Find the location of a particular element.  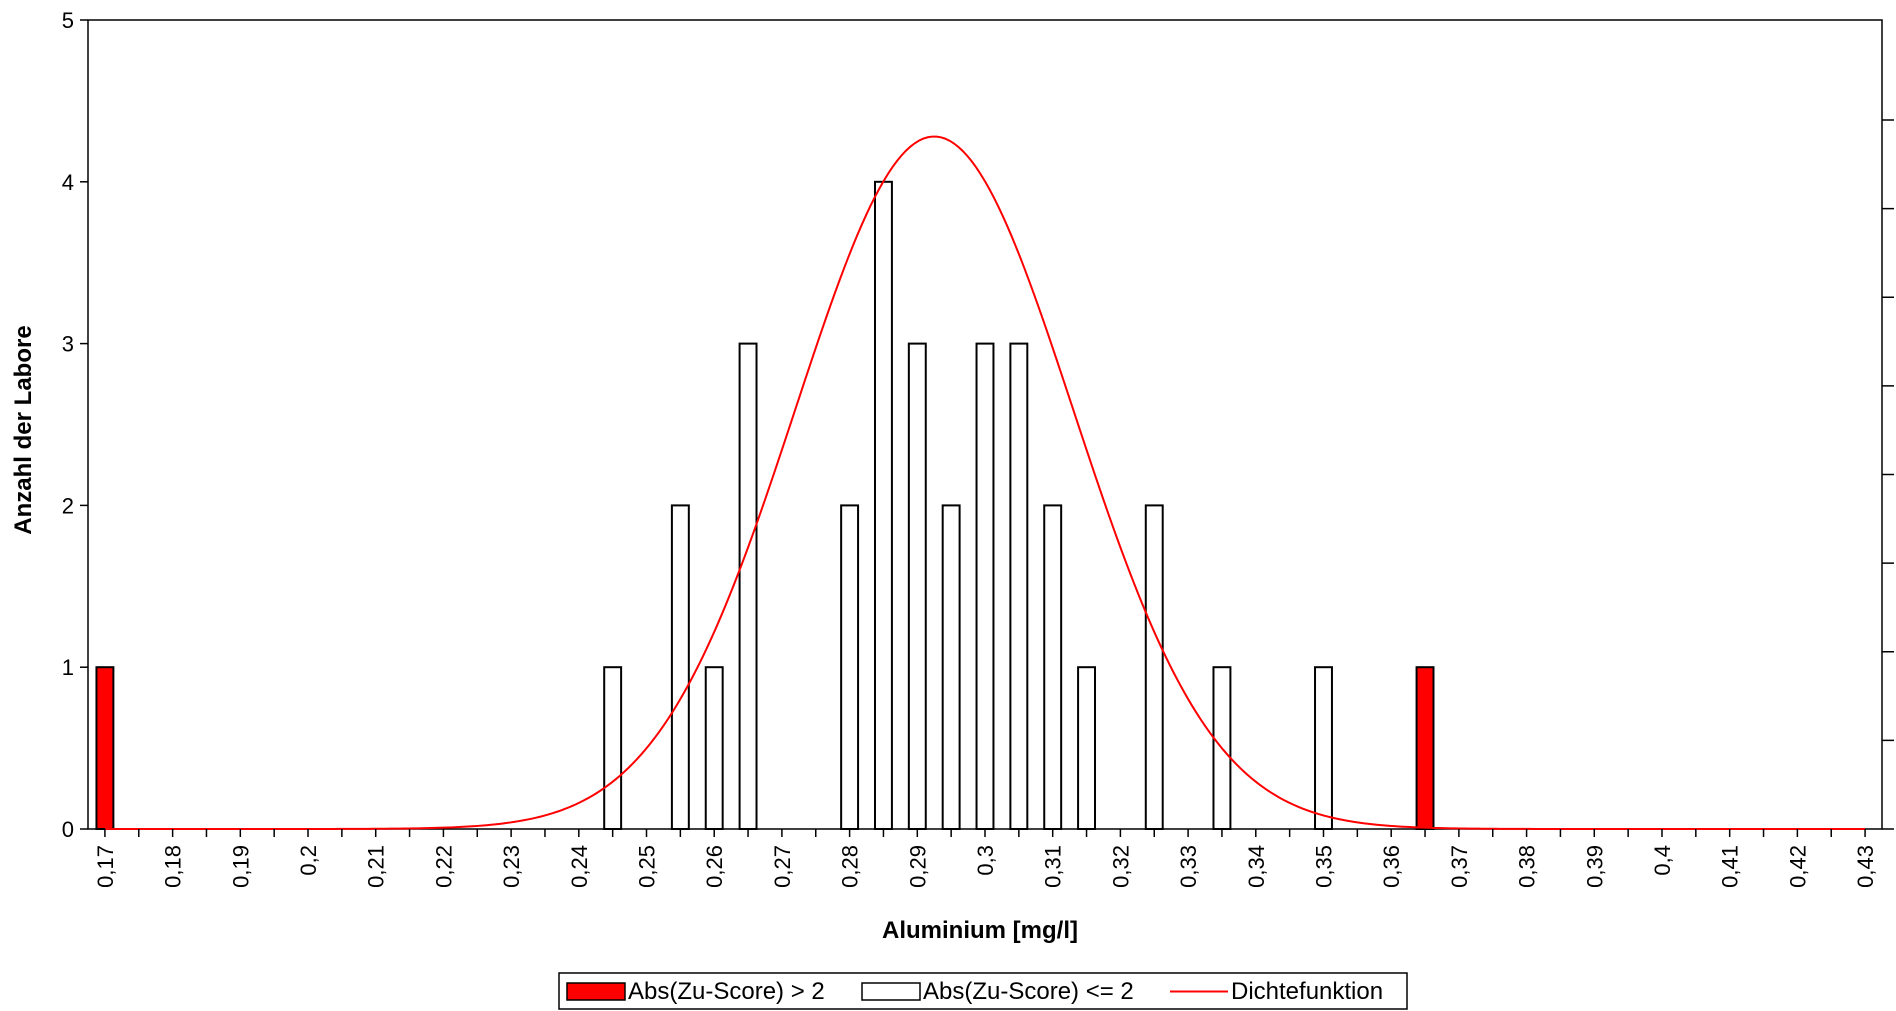

y-tick-label: 1 is located at coordinates (68, 667).